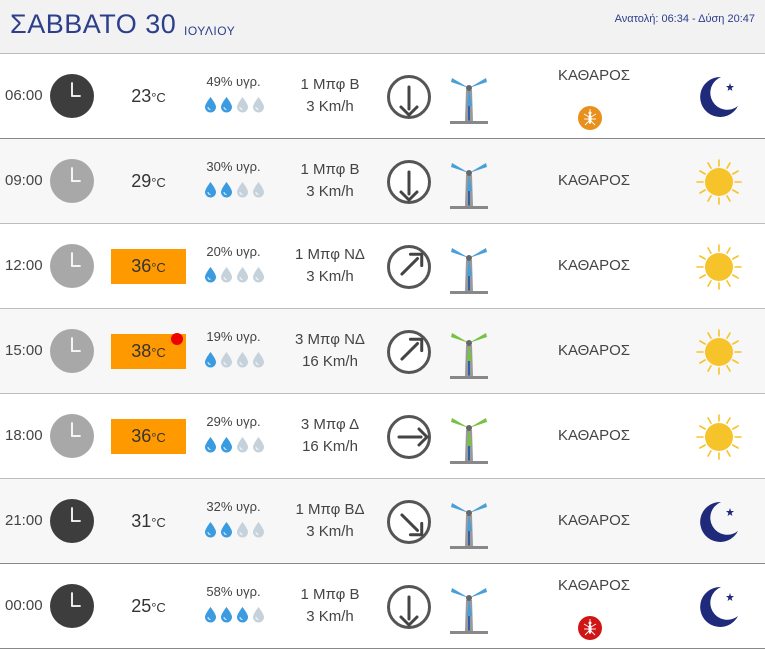  What do you see at coordinates (330, 266) in the screenshot?
I see `wind-info: 1 Μπφ ΝΔ 3 Km/h` at bounding box center [330, 266].